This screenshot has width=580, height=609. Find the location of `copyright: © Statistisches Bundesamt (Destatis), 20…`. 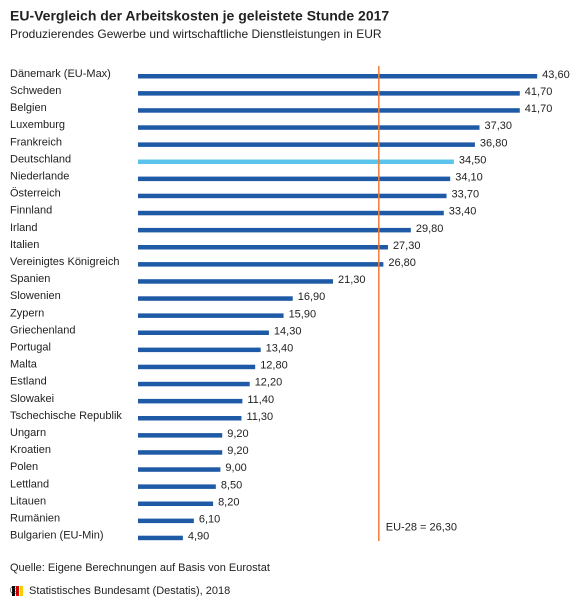

copyright: © Statistisches Bundesamt (Destatis), 20… is located at coordinates (120, 591).